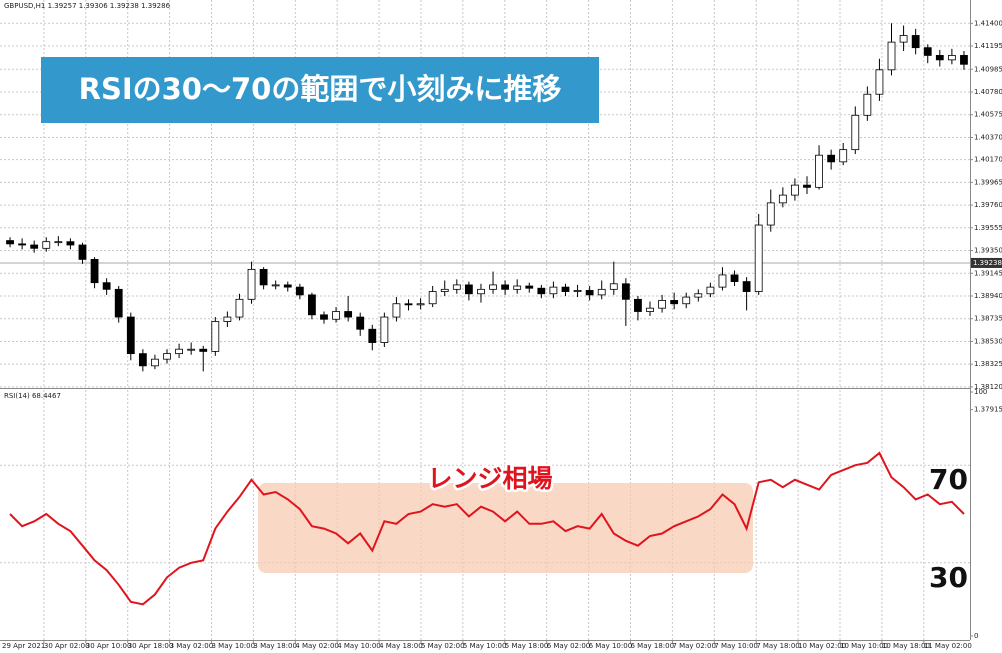  I want to click on x-tick-label: 3 May 10:00, so click(234, 646).